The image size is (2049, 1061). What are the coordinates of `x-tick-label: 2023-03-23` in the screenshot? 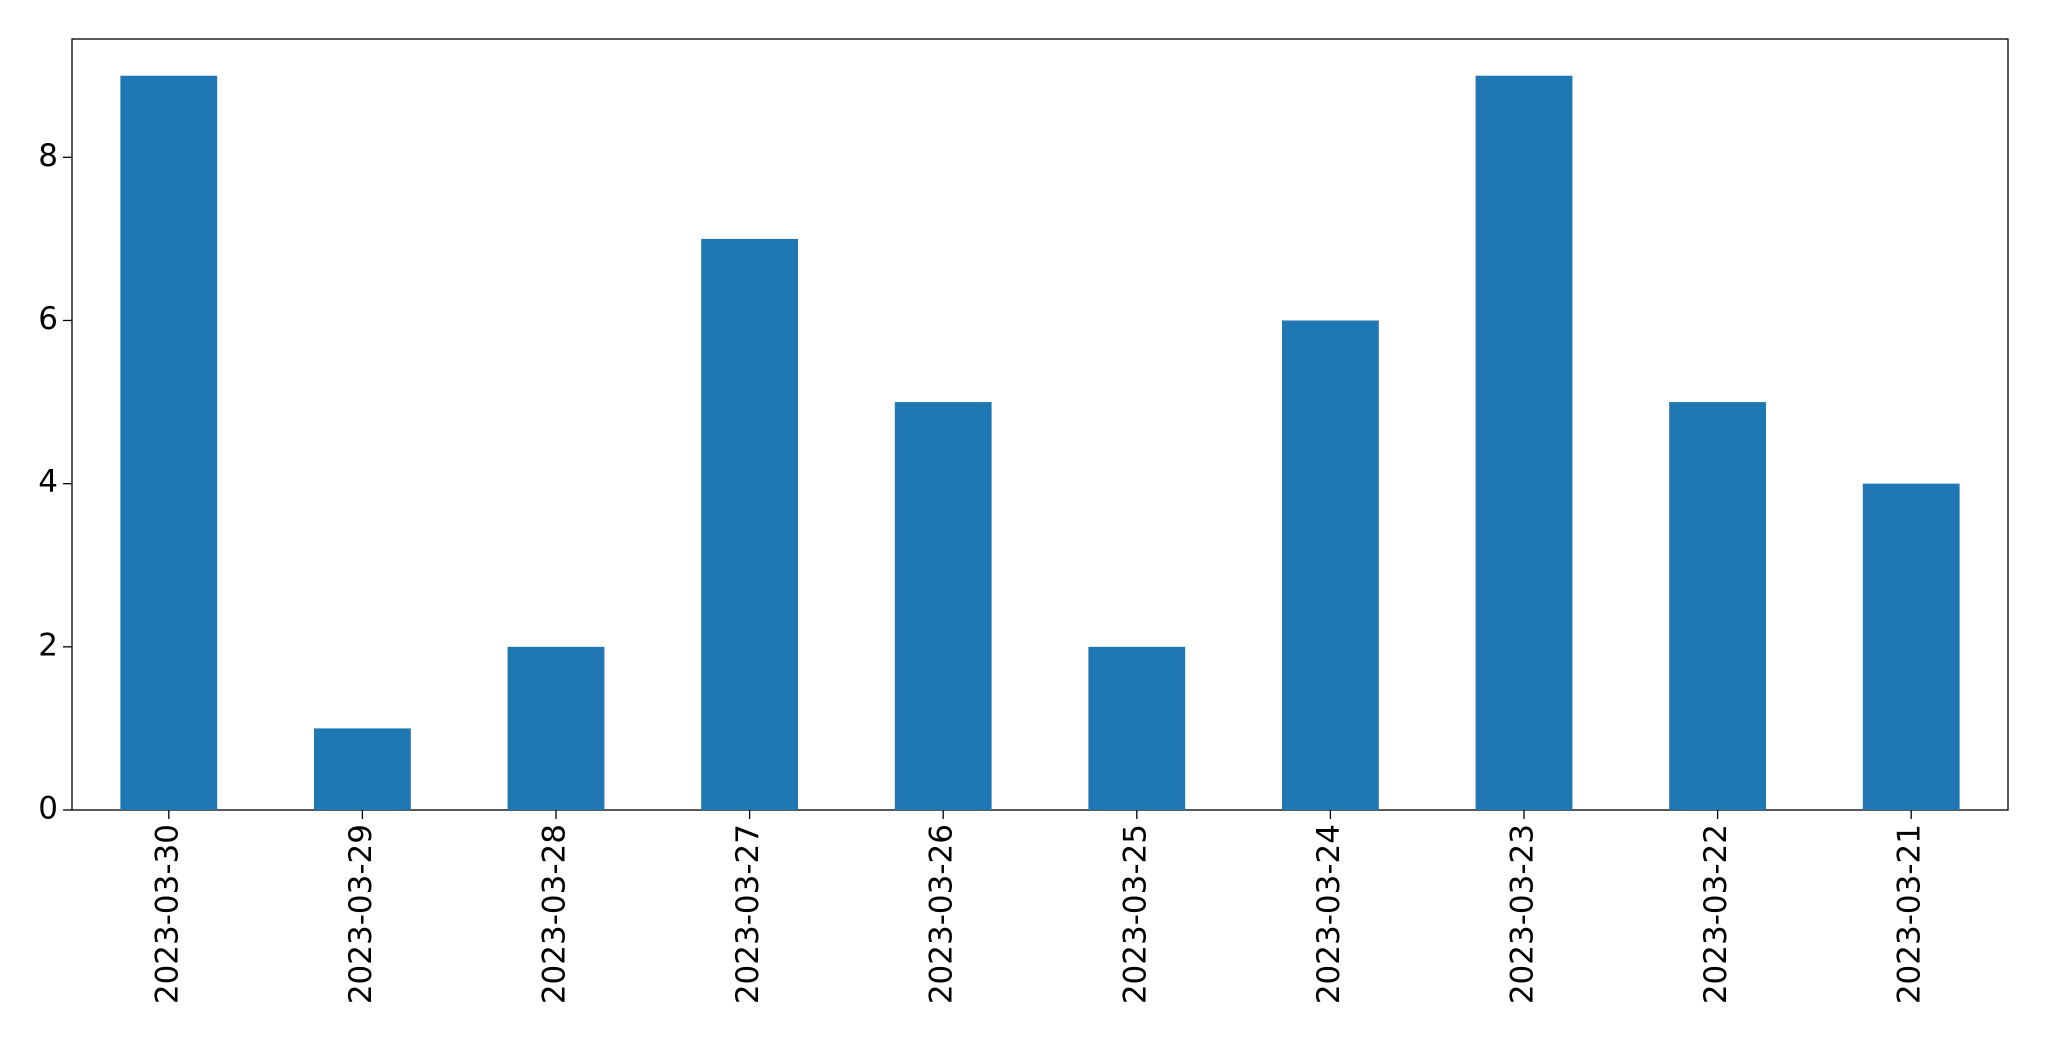 It's located at (1523, 914).